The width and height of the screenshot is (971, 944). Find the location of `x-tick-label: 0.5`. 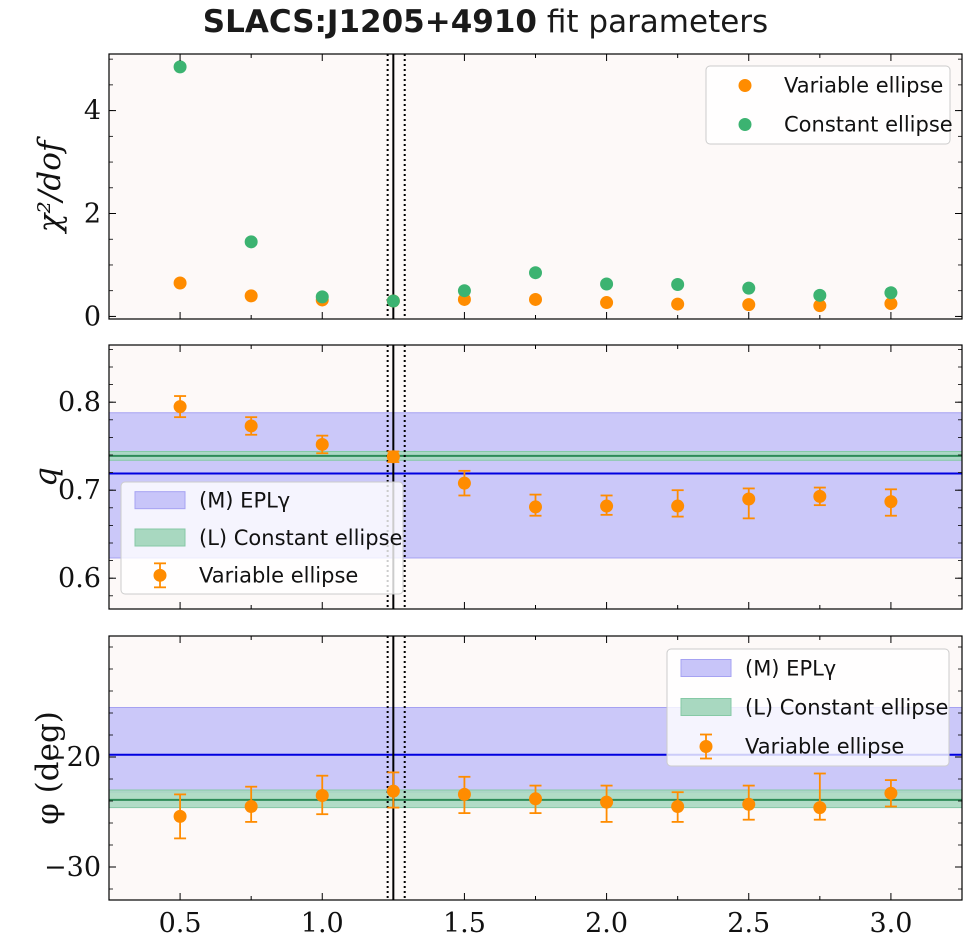

x-tick-label: 0.5 is located at coordinates (180, 923).